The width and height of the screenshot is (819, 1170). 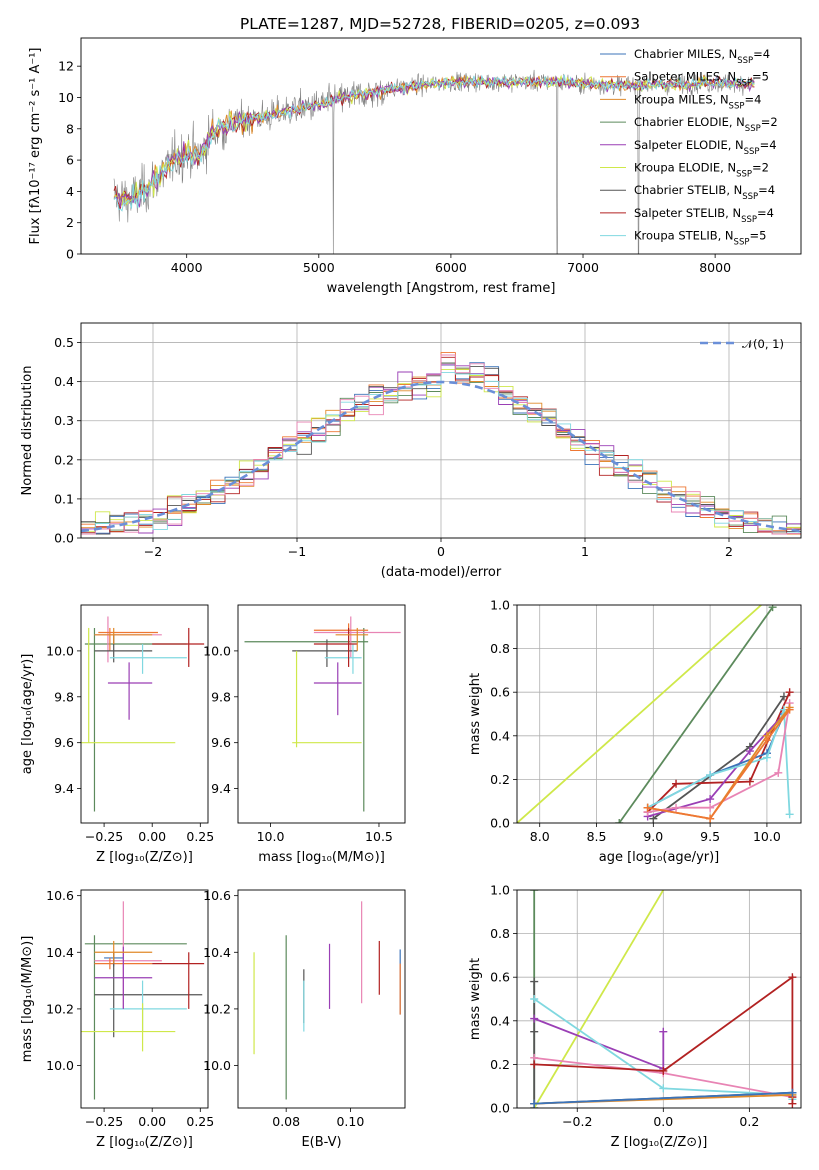 I want to click on y-tick-label: 0, so click(x=70, y=254).